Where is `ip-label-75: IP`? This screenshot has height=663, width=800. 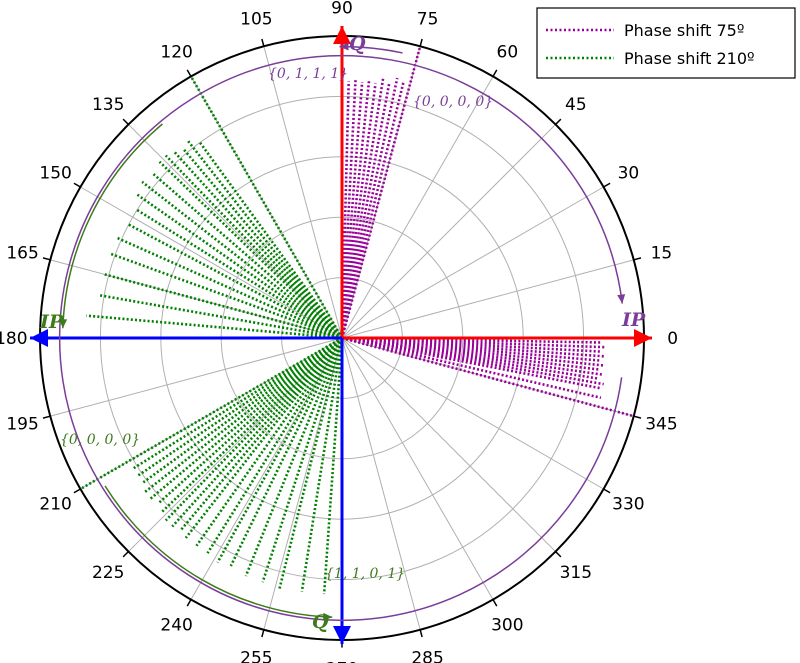
ip-label-75: IP is located at coordinates (633, 320).